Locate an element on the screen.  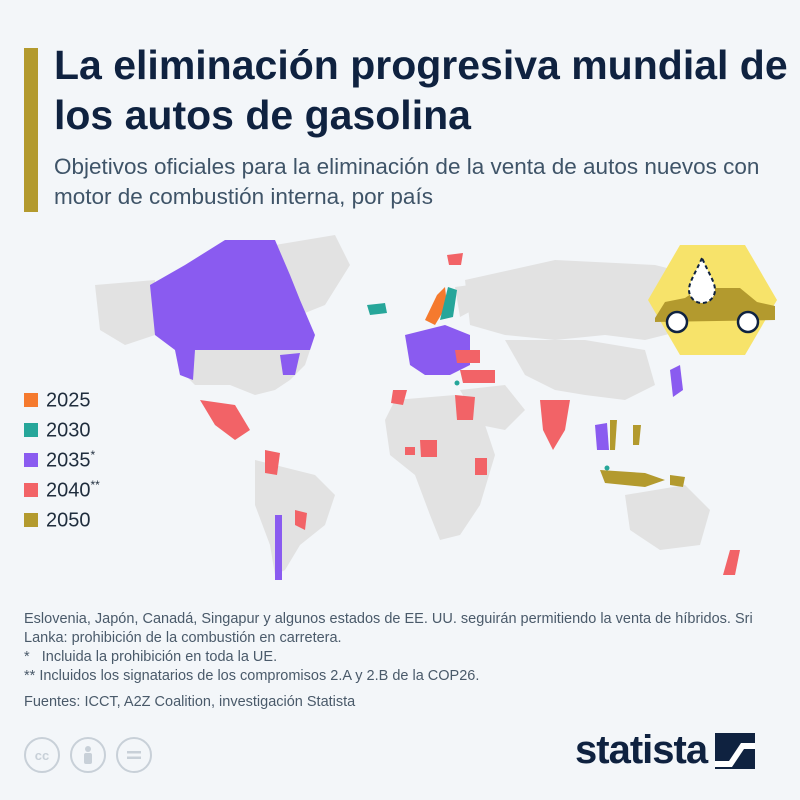
finland is located at coordinates (464, 301).